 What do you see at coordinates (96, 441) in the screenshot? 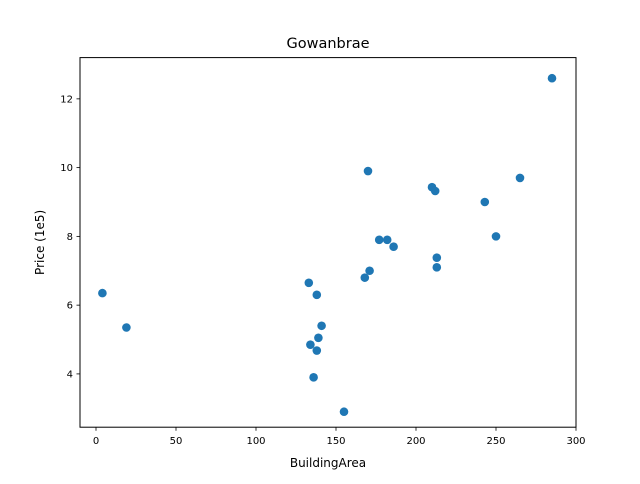
I see `x-tick-label: 0` at bounding box center [96, 441].